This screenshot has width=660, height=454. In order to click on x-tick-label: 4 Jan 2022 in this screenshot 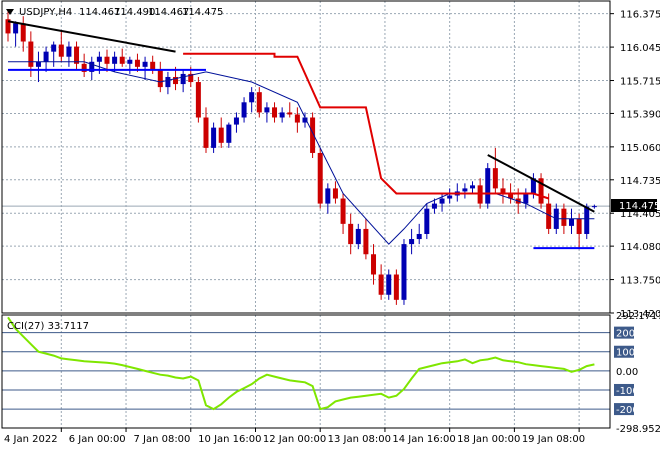, I will do `click(31, 439)`.